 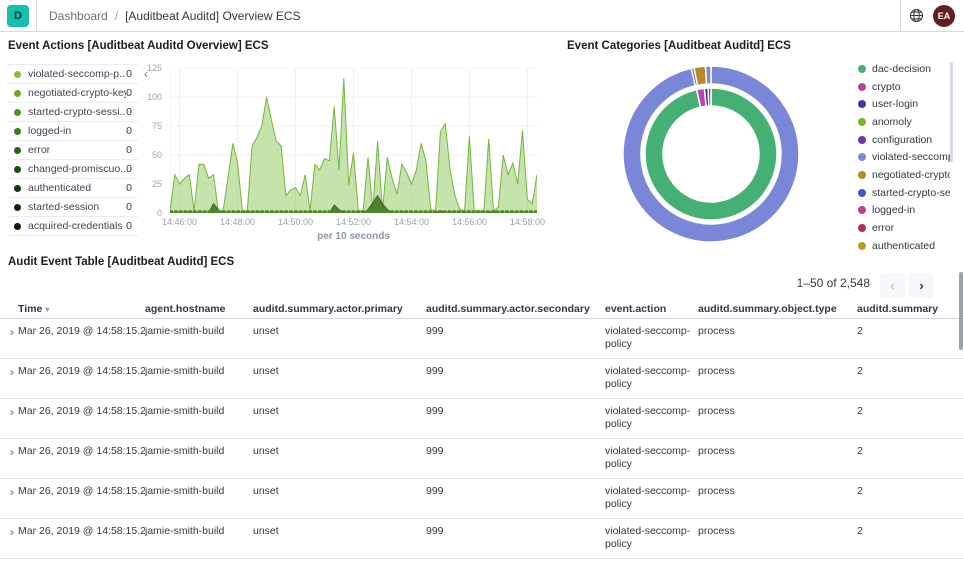 What do you see at coordinates (900, 16) in the screenshot?
I see `header-divider-right` at bounding box center [900, 16].